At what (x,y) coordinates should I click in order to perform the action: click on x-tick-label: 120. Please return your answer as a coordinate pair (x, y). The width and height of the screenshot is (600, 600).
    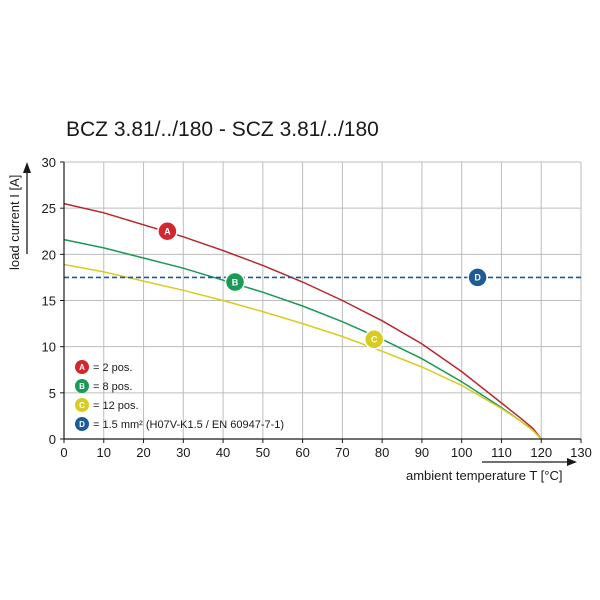
    Looking at the image, I should click on (541, 452).